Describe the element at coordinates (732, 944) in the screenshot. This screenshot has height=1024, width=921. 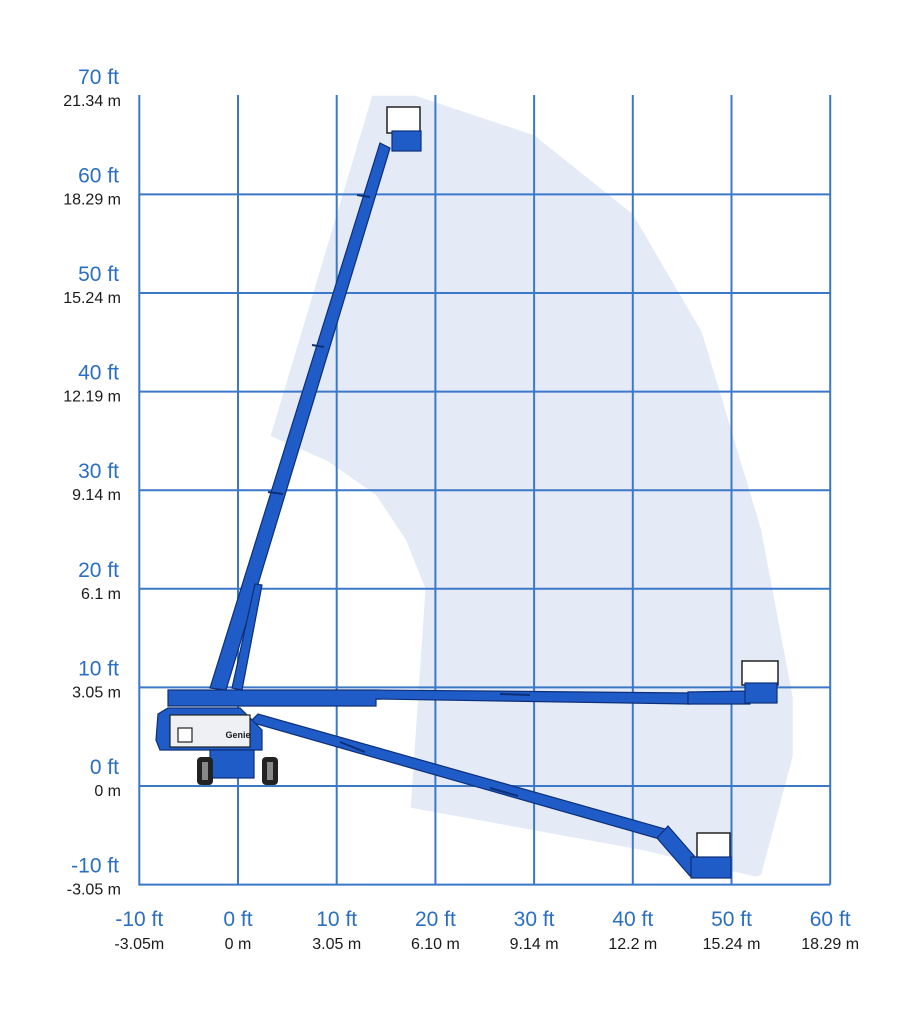
I see `x-tick-label-m: 15.24 m` at that location.